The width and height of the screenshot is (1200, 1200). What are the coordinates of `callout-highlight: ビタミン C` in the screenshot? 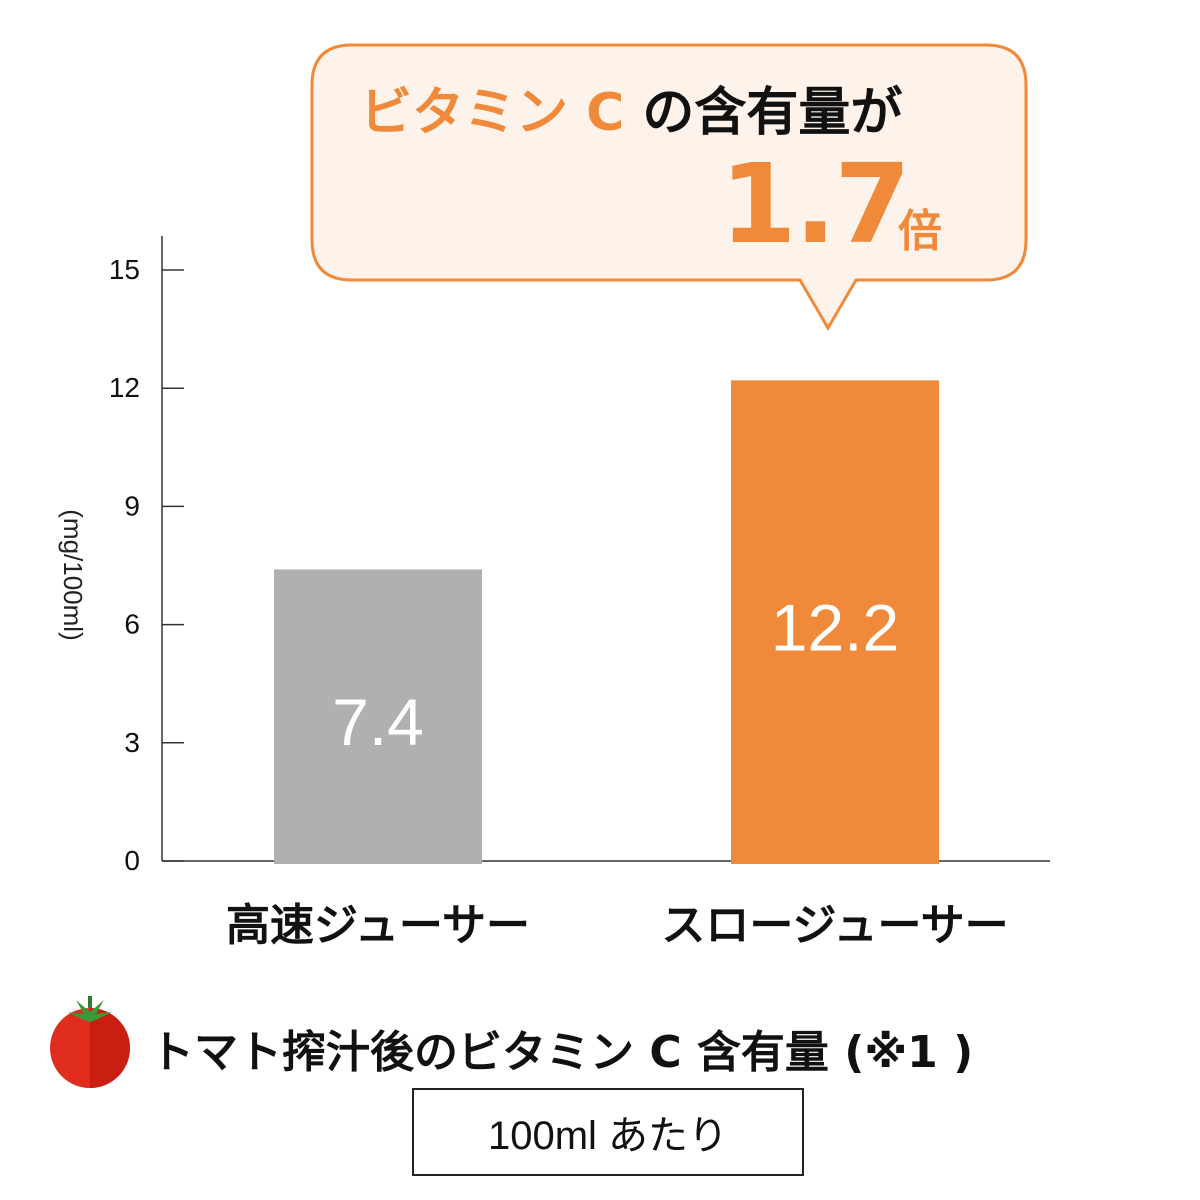 It's located at (492, 113).